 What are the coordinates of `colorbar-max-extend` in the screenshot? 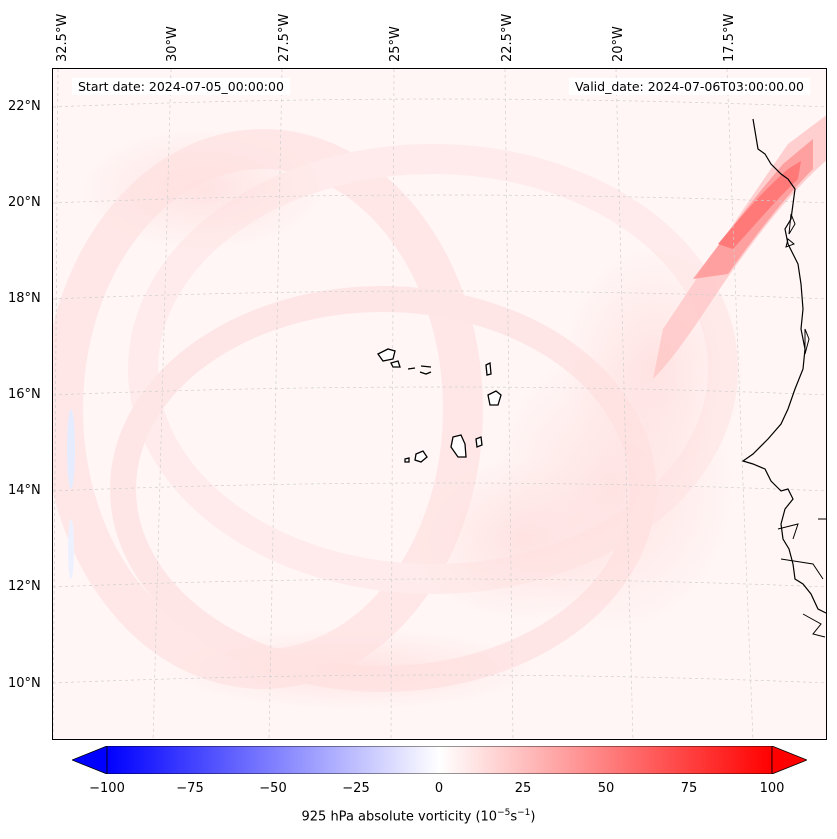 It's located at (789, 760).